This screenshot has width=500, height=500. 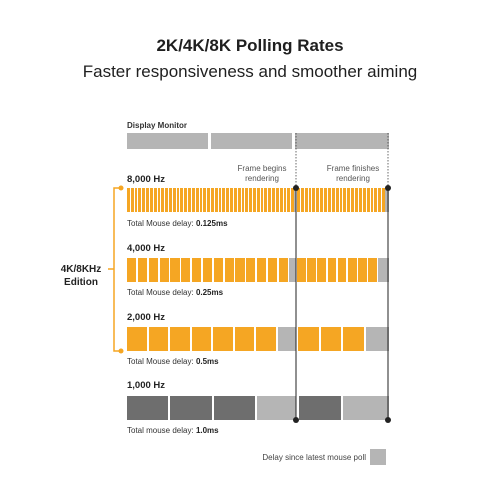 What do you see at coordinates (146, 317) in the screenshot?
I see `rate-label-2000: 2,000 Hz` at bounding box center [146, 317].